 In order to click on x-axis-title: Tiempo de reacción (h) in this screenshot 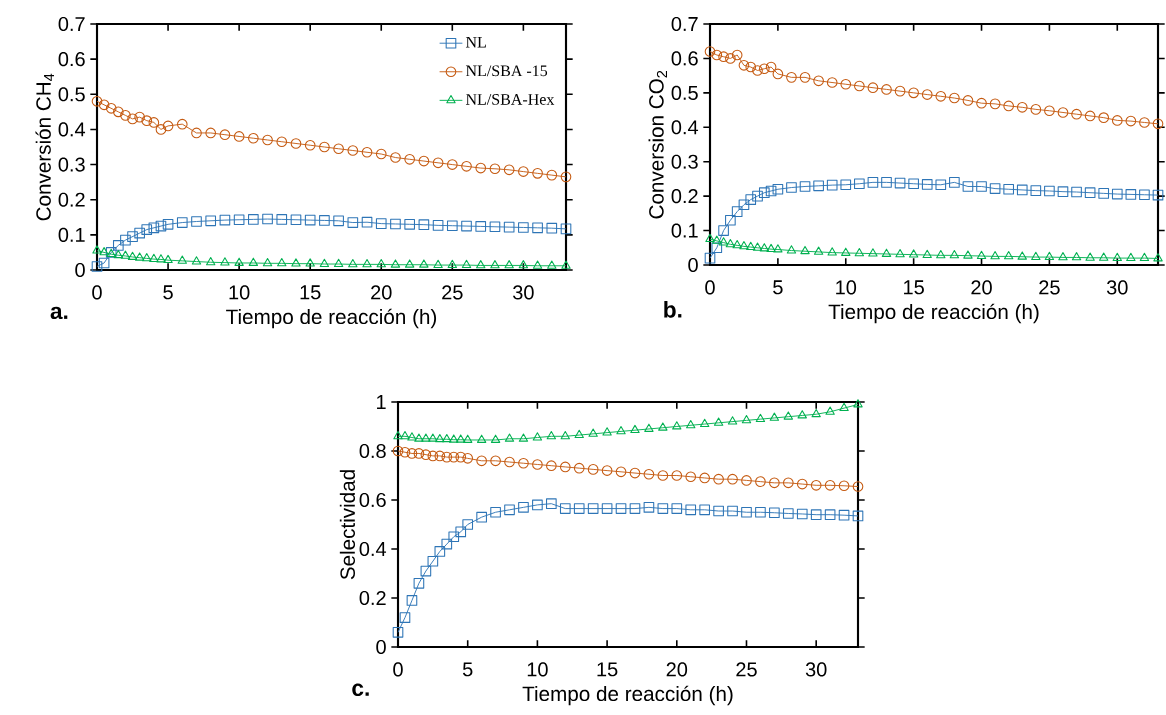, I will do `click(331, 318)`.